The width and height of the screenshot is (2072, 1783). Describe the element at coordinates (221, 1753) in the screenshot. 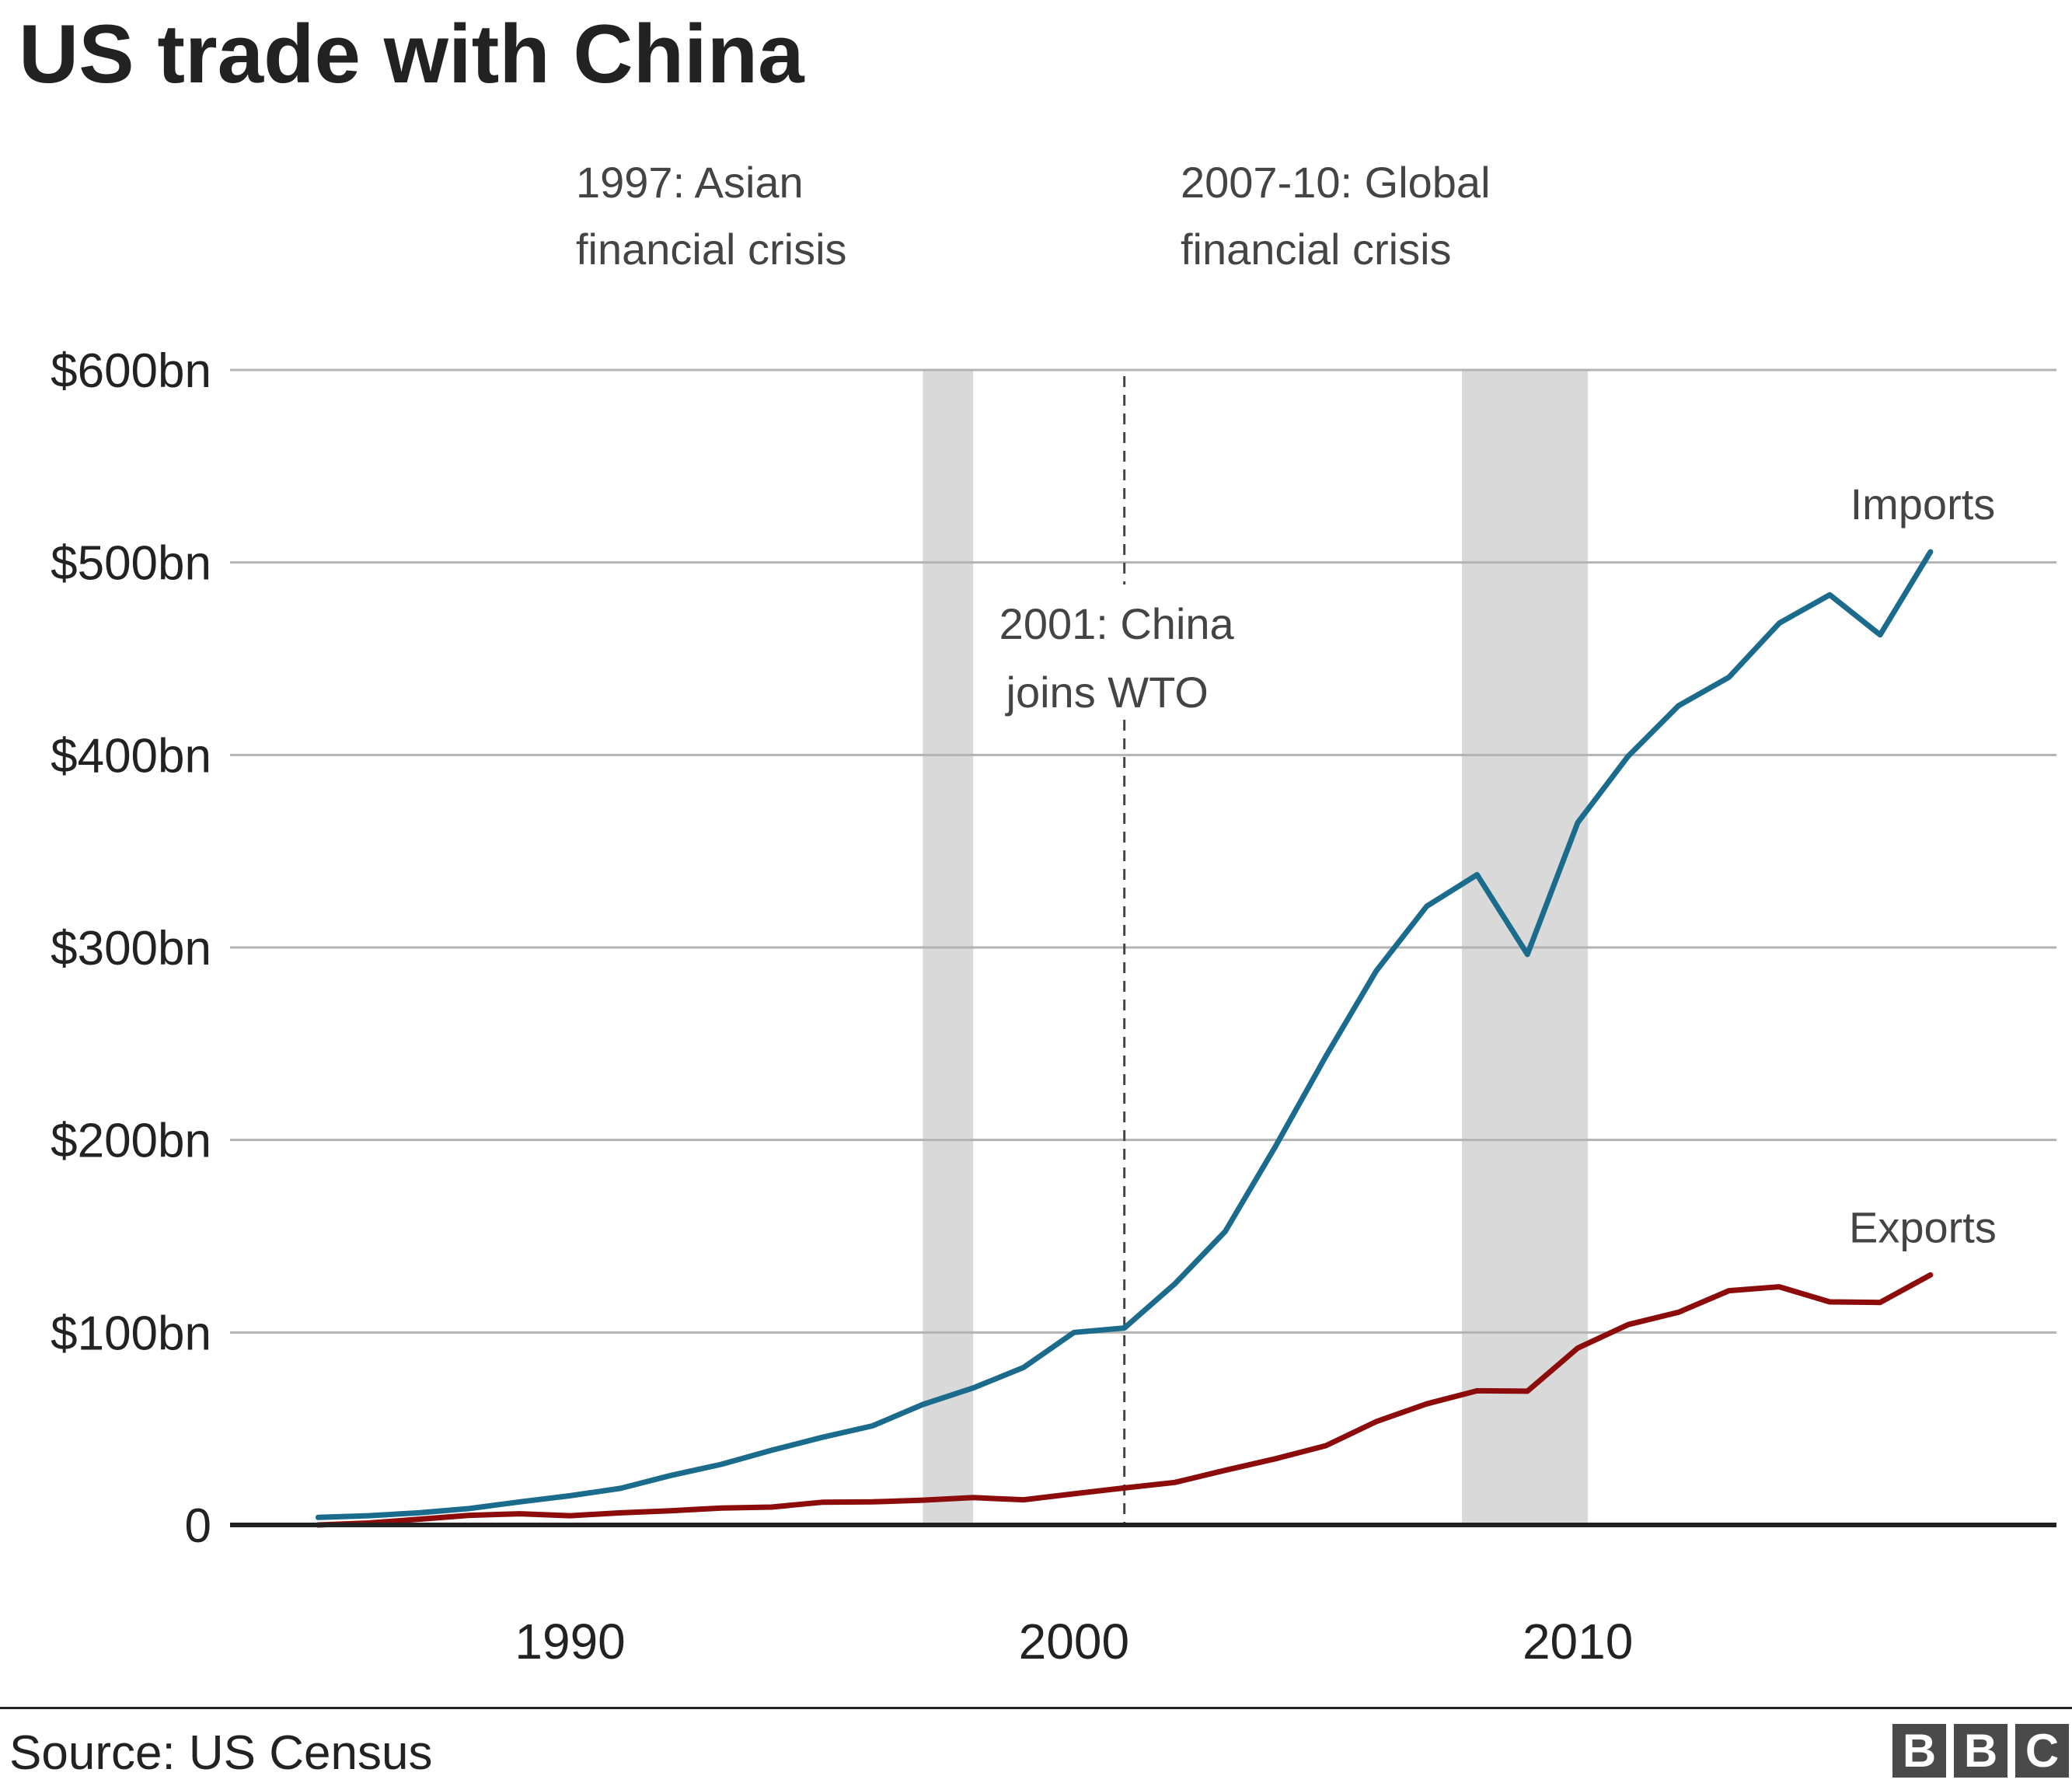

I see `source-note: Source: US Census` at that location.